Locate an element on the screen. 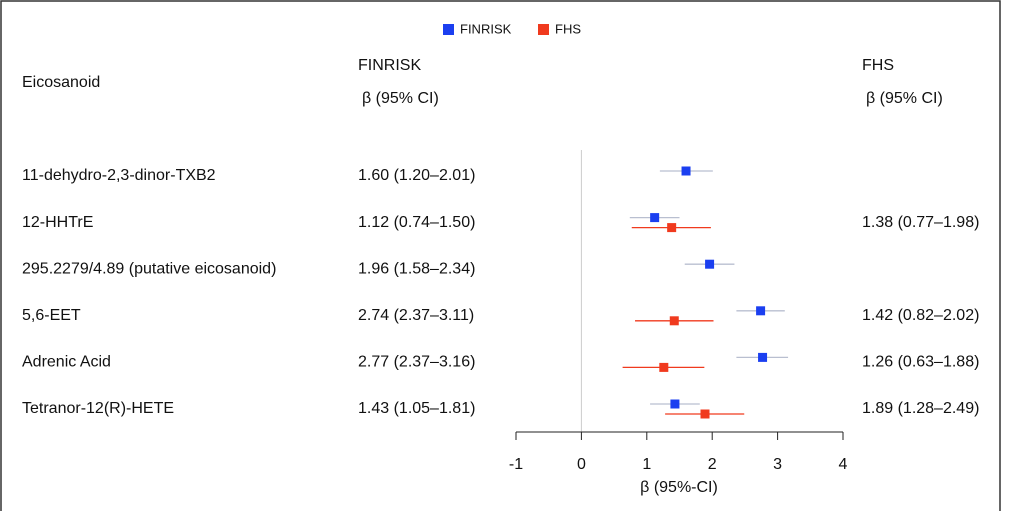  value-label: 1.60 (1.20–2.01) is located at coordinates (416, 175).